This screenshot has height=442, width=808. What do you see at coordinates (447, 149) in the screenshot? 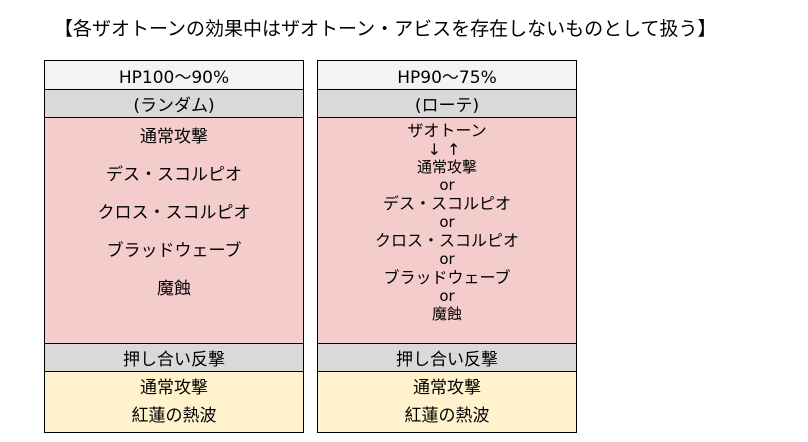
I see `rotation-arrows-icon: ↓↑` at bounding box center [447, 149].